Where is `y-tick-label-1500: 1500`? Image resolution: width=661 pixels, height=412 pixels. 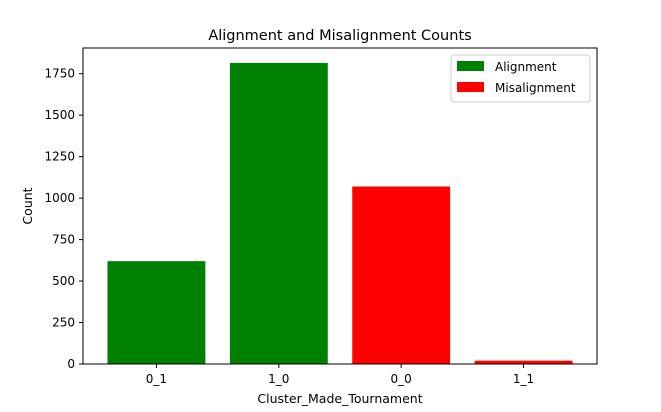 y-tick-label-1500: 1500 is located at coordinates (59, 115).